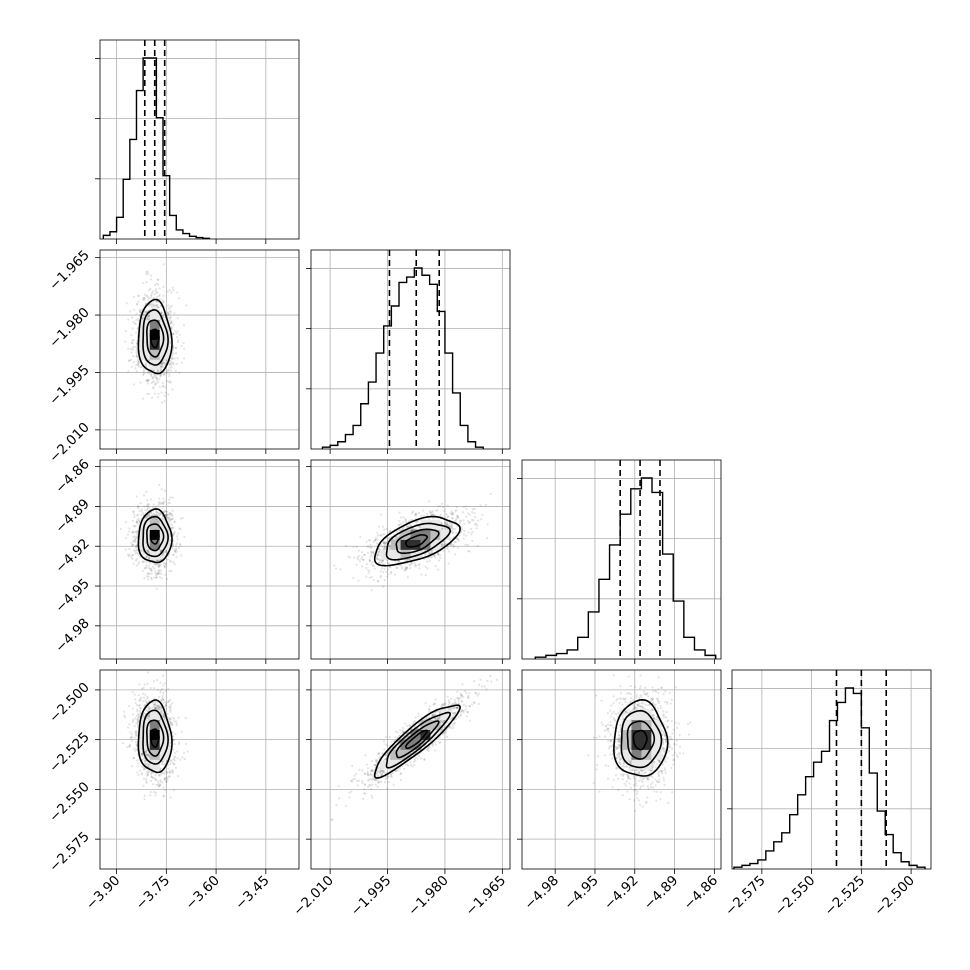 The image size is (970, 970). Describe the element at coordinates (153, 893) in the screenshot. I see `x-tick-label: −3.75` at that location.